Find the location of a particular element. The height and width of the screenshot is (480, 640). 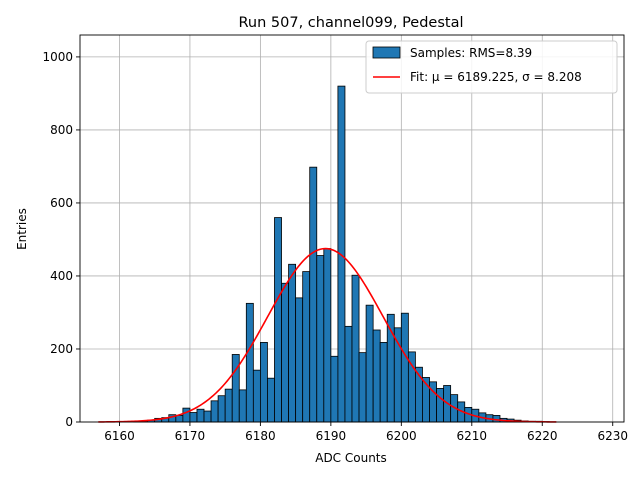

x-tick-label: 6170 is located at coordinates (190, 436).